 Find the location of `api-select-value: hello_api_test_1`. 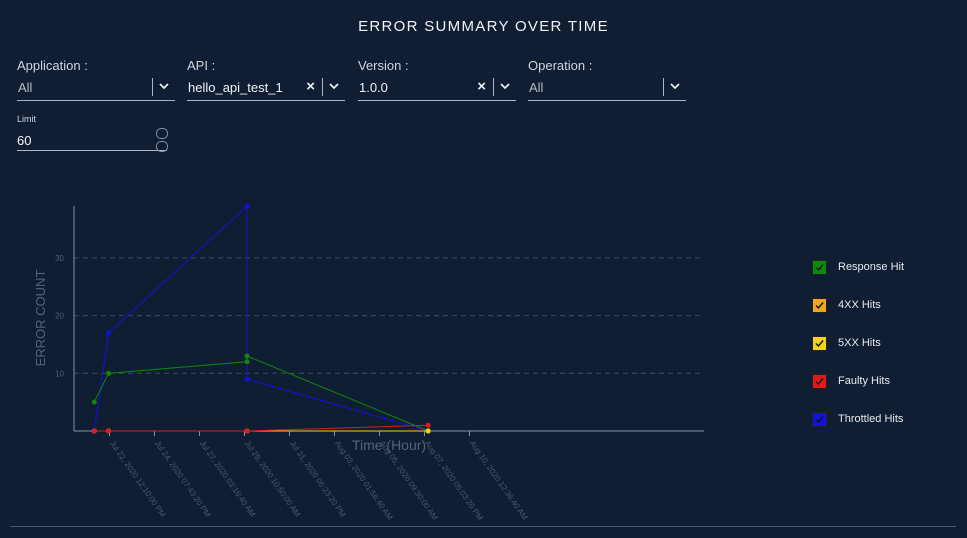

api-select-value: hello_api_test_1 is located at coordinates (235, 87).